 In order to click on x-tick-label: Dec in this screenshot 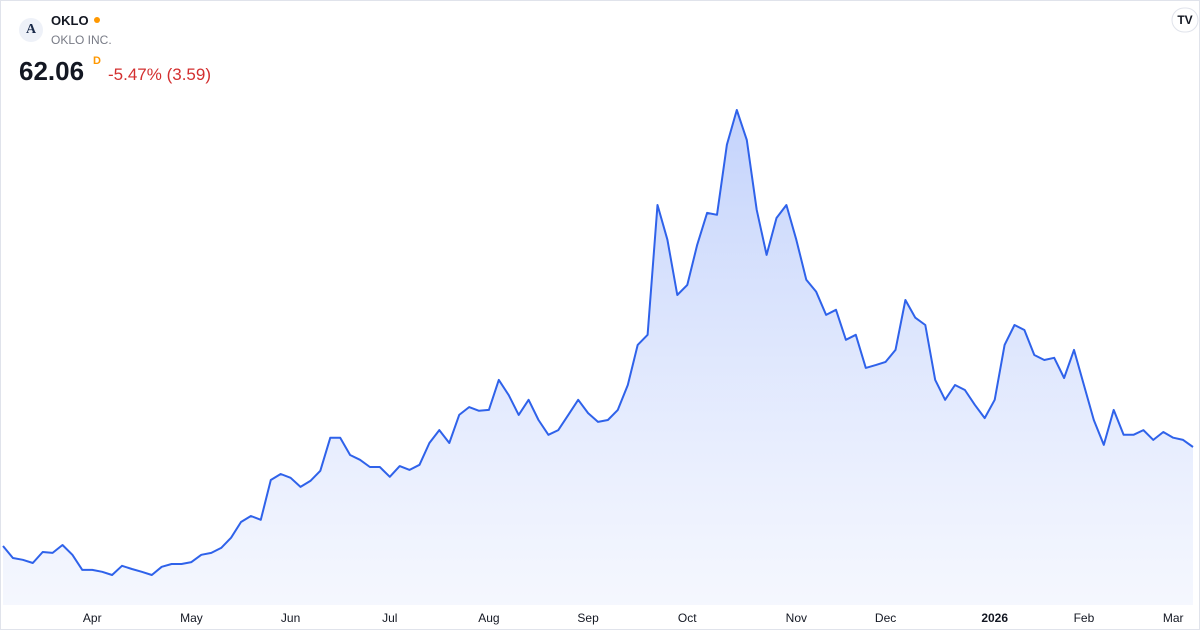, I will do `click(885, 618)`.